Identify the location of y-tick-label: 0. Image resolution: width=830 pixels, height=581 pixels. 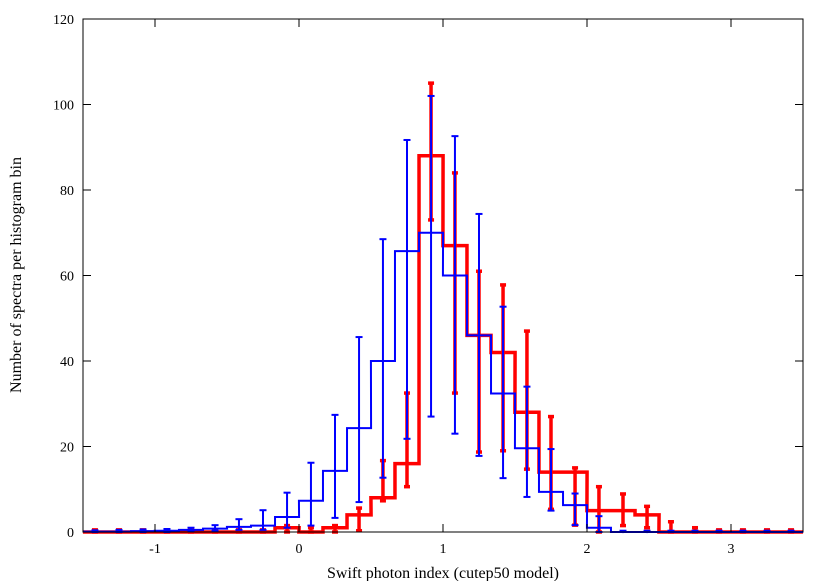
(70, 533).